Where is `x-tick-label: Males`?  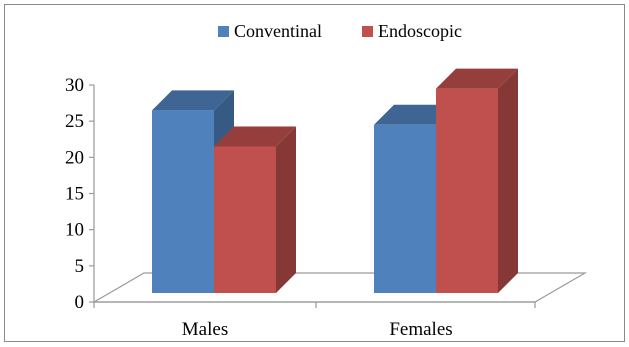 x-tick-label: Males is located at coordinates (205, 329).